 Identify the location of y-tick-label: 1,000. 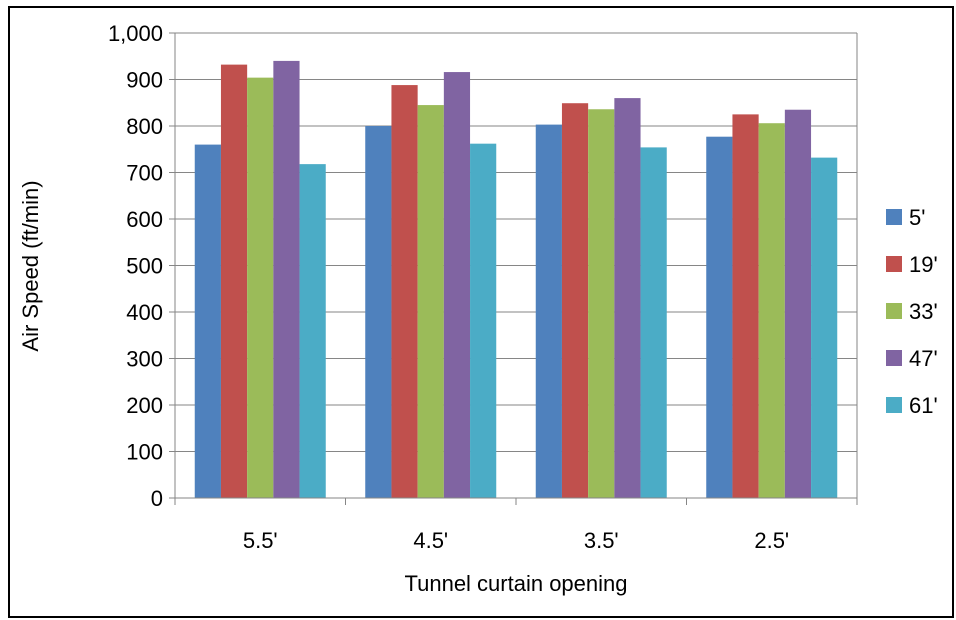
(135, 33).